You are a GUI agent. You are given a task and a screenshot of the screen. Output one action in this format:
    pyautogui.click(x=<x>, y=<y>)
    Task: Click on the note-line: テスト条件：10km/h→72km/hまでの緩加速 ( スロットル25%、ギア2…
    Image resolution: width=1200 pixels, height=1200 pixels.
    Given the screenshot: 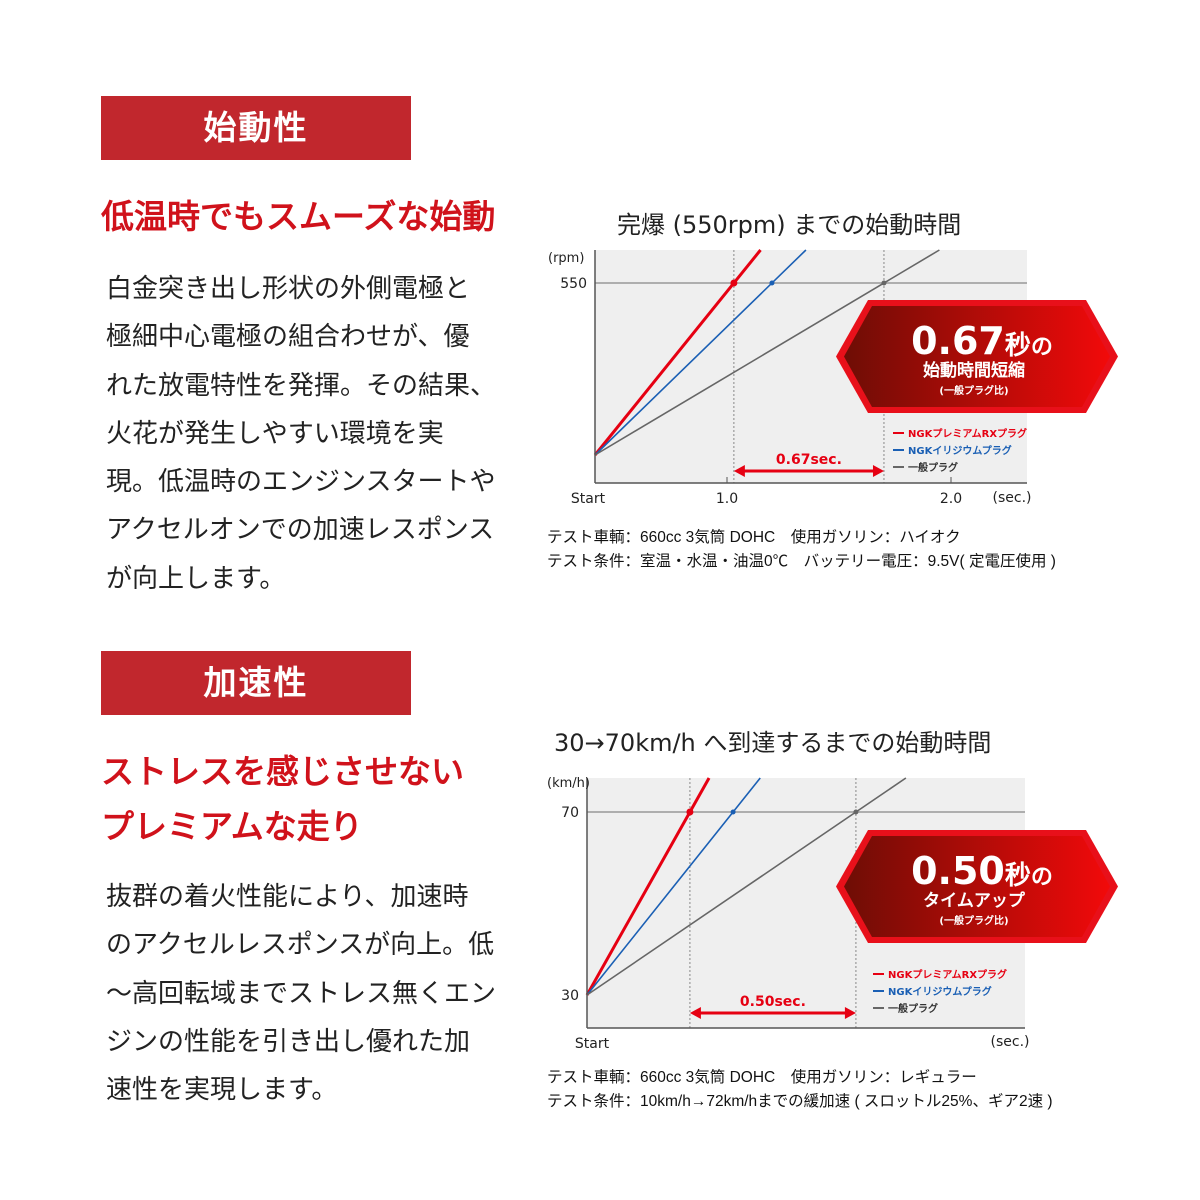 What is the action you would take?
    pyautogui.click(x=800, y=1101)
    